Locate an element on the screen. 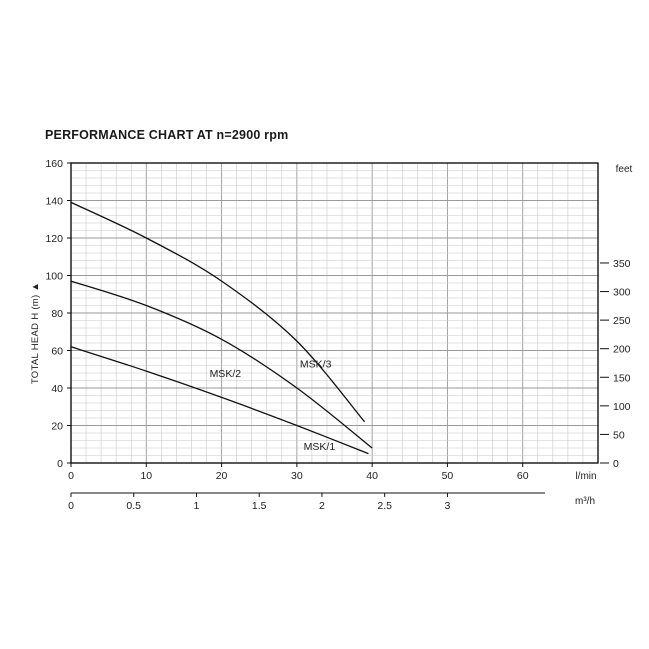 This screenshot has height=649, width=649. y2-unit-label: feet is located at coordinates (624, 169).